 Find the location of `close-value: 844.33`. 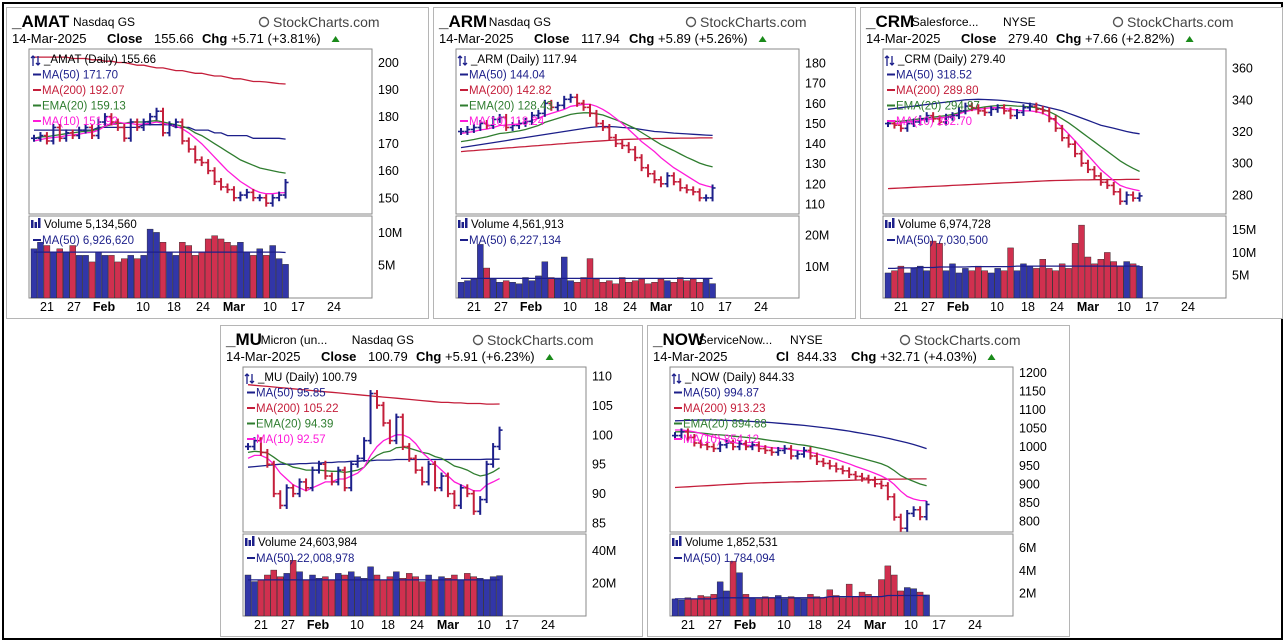

close-value: 844.33 is located at coordinates (817, 356).